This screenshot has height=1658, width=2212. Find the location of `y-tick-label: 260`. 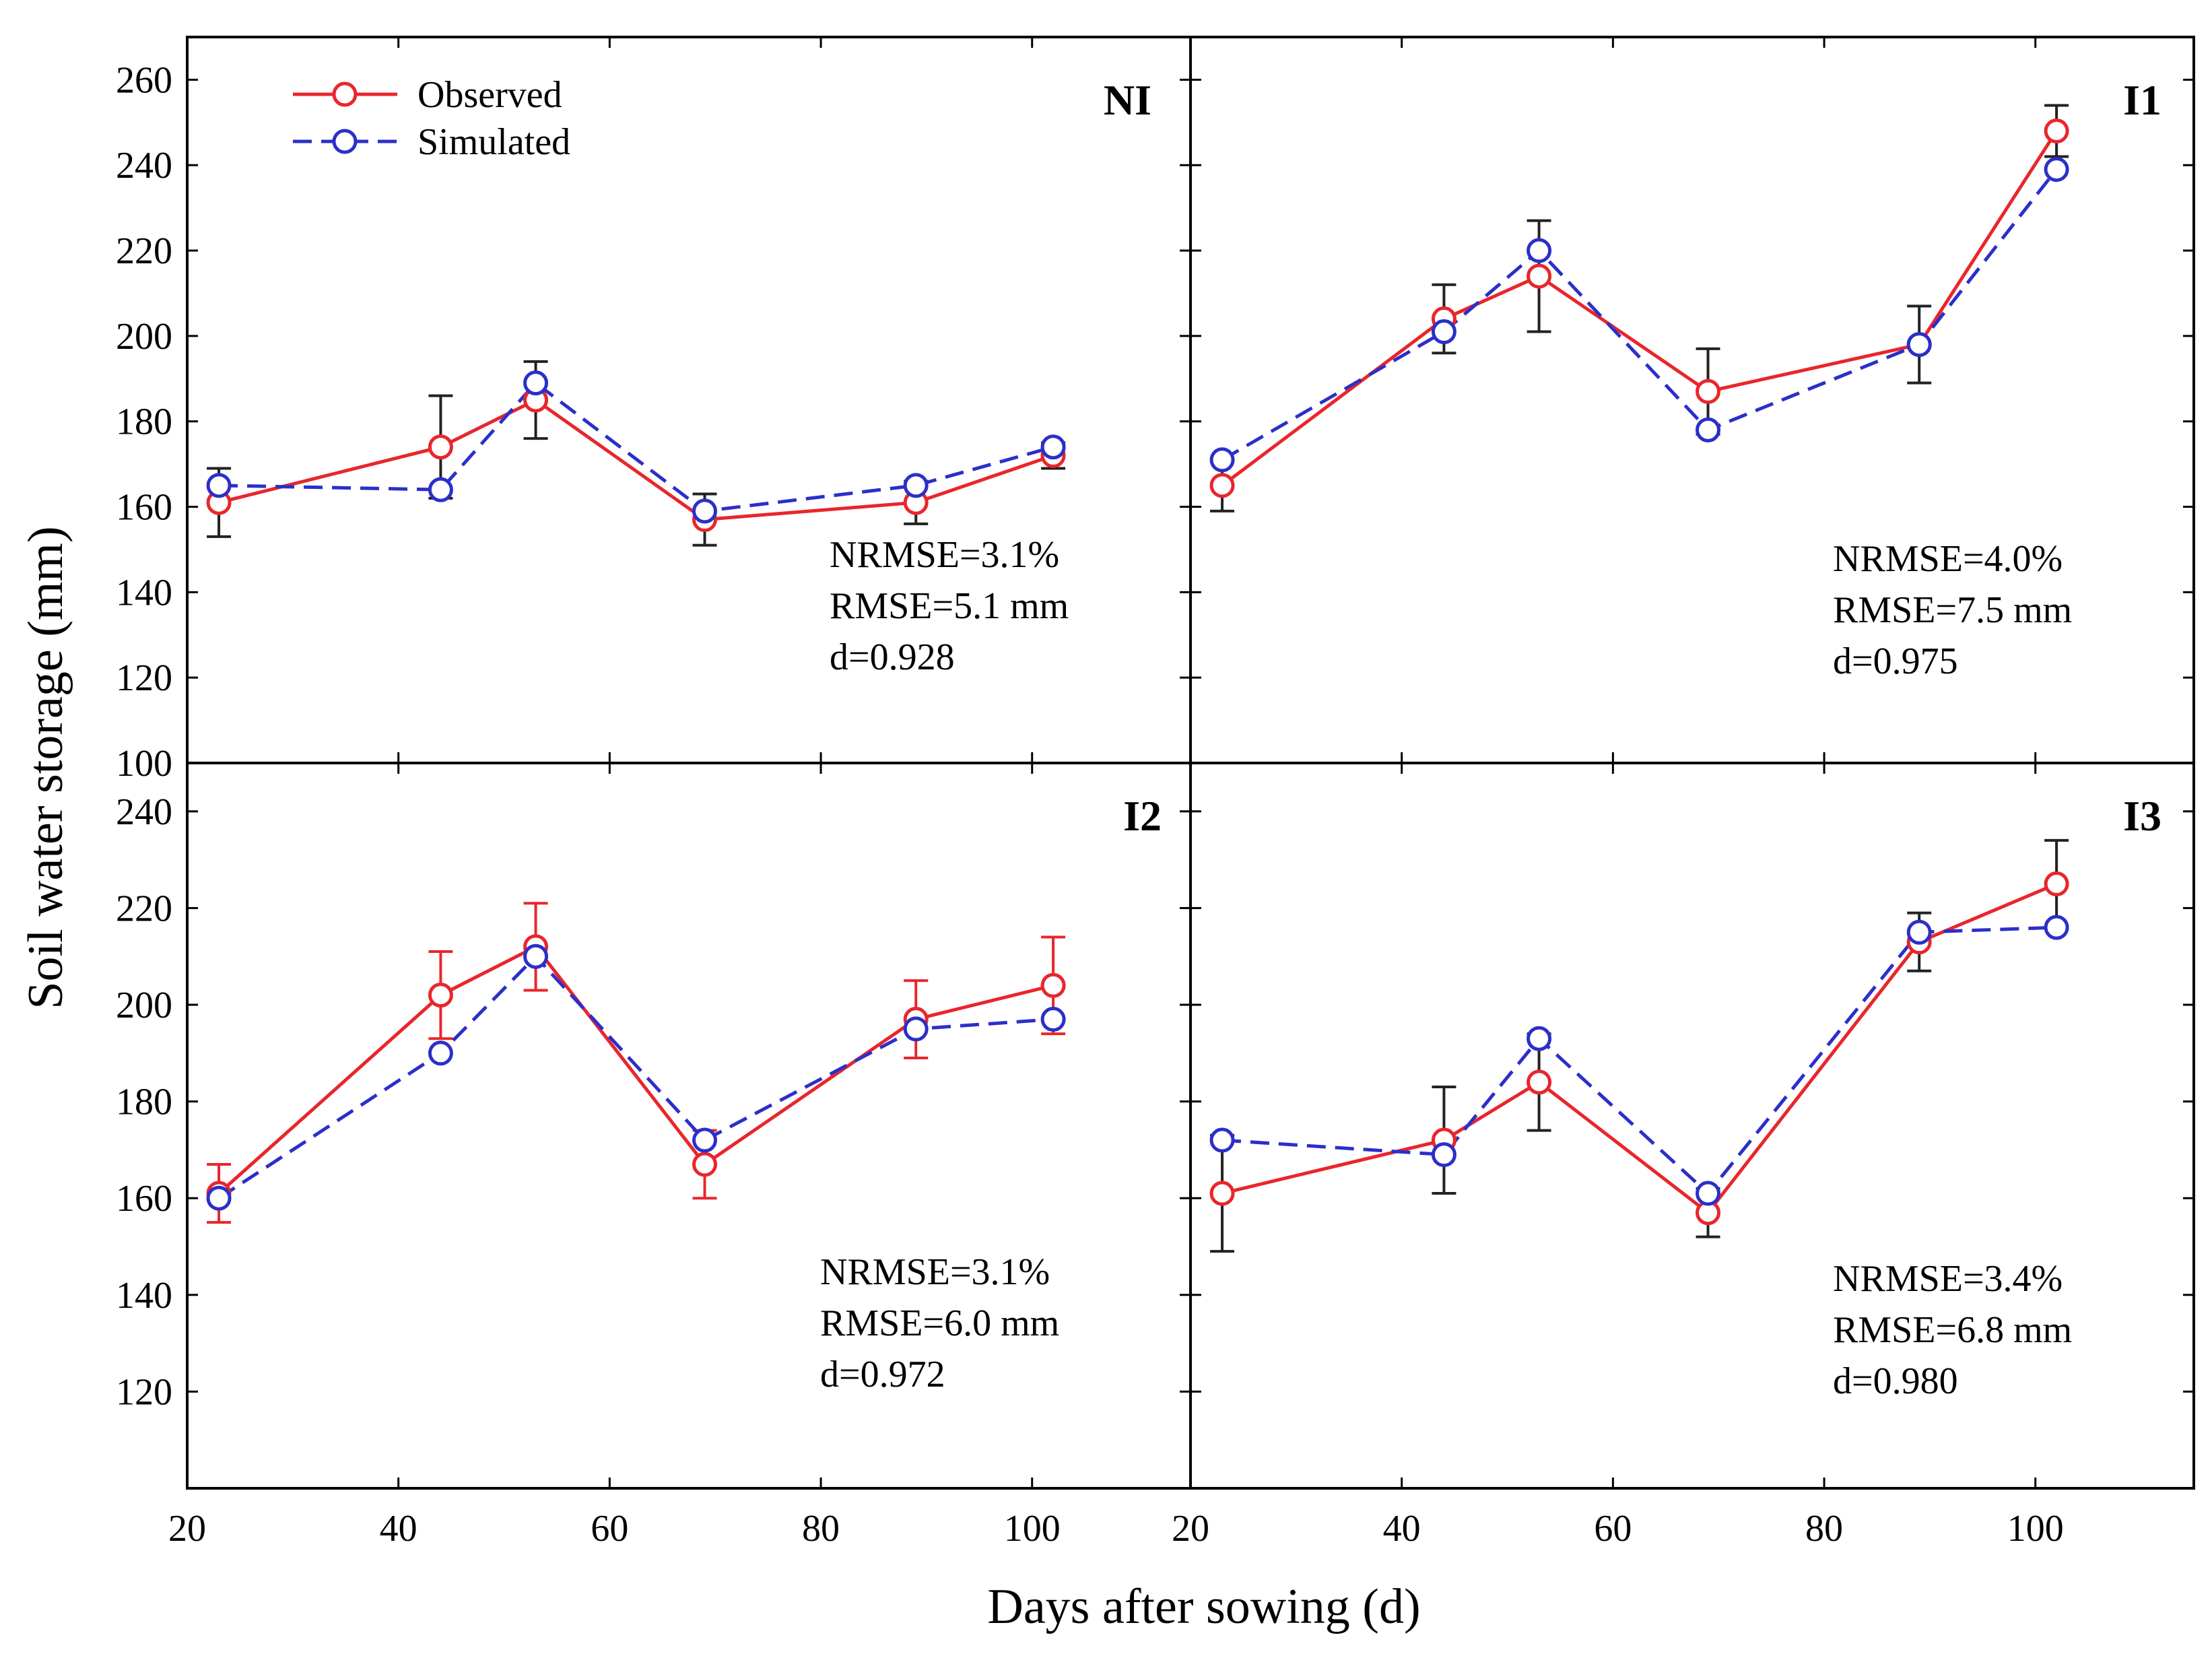

y-tick-label: 260 is located at coordinates (144, 80).